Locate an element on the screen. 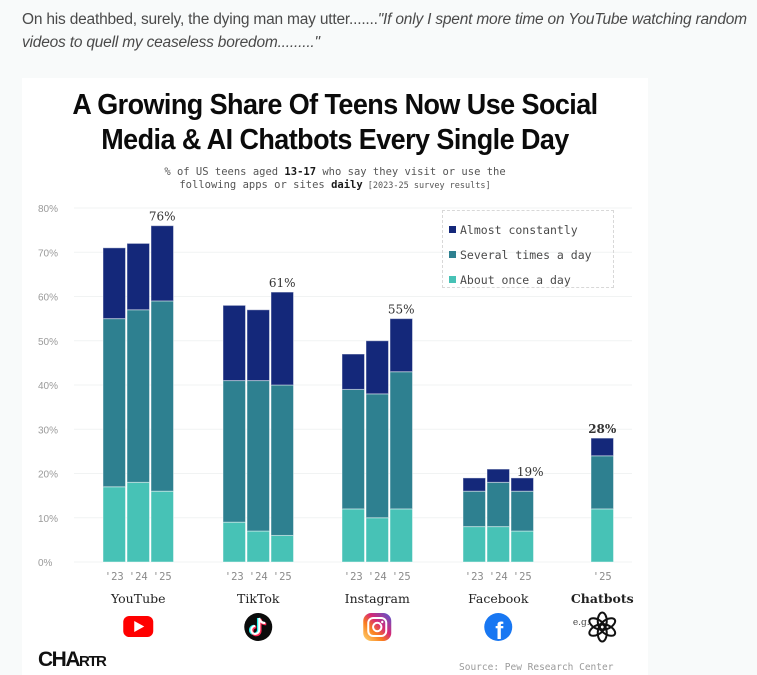 The image size is (757, 675). subtitle-survey-note: [2023-25 survey results] is located at coordinates (426, 186).